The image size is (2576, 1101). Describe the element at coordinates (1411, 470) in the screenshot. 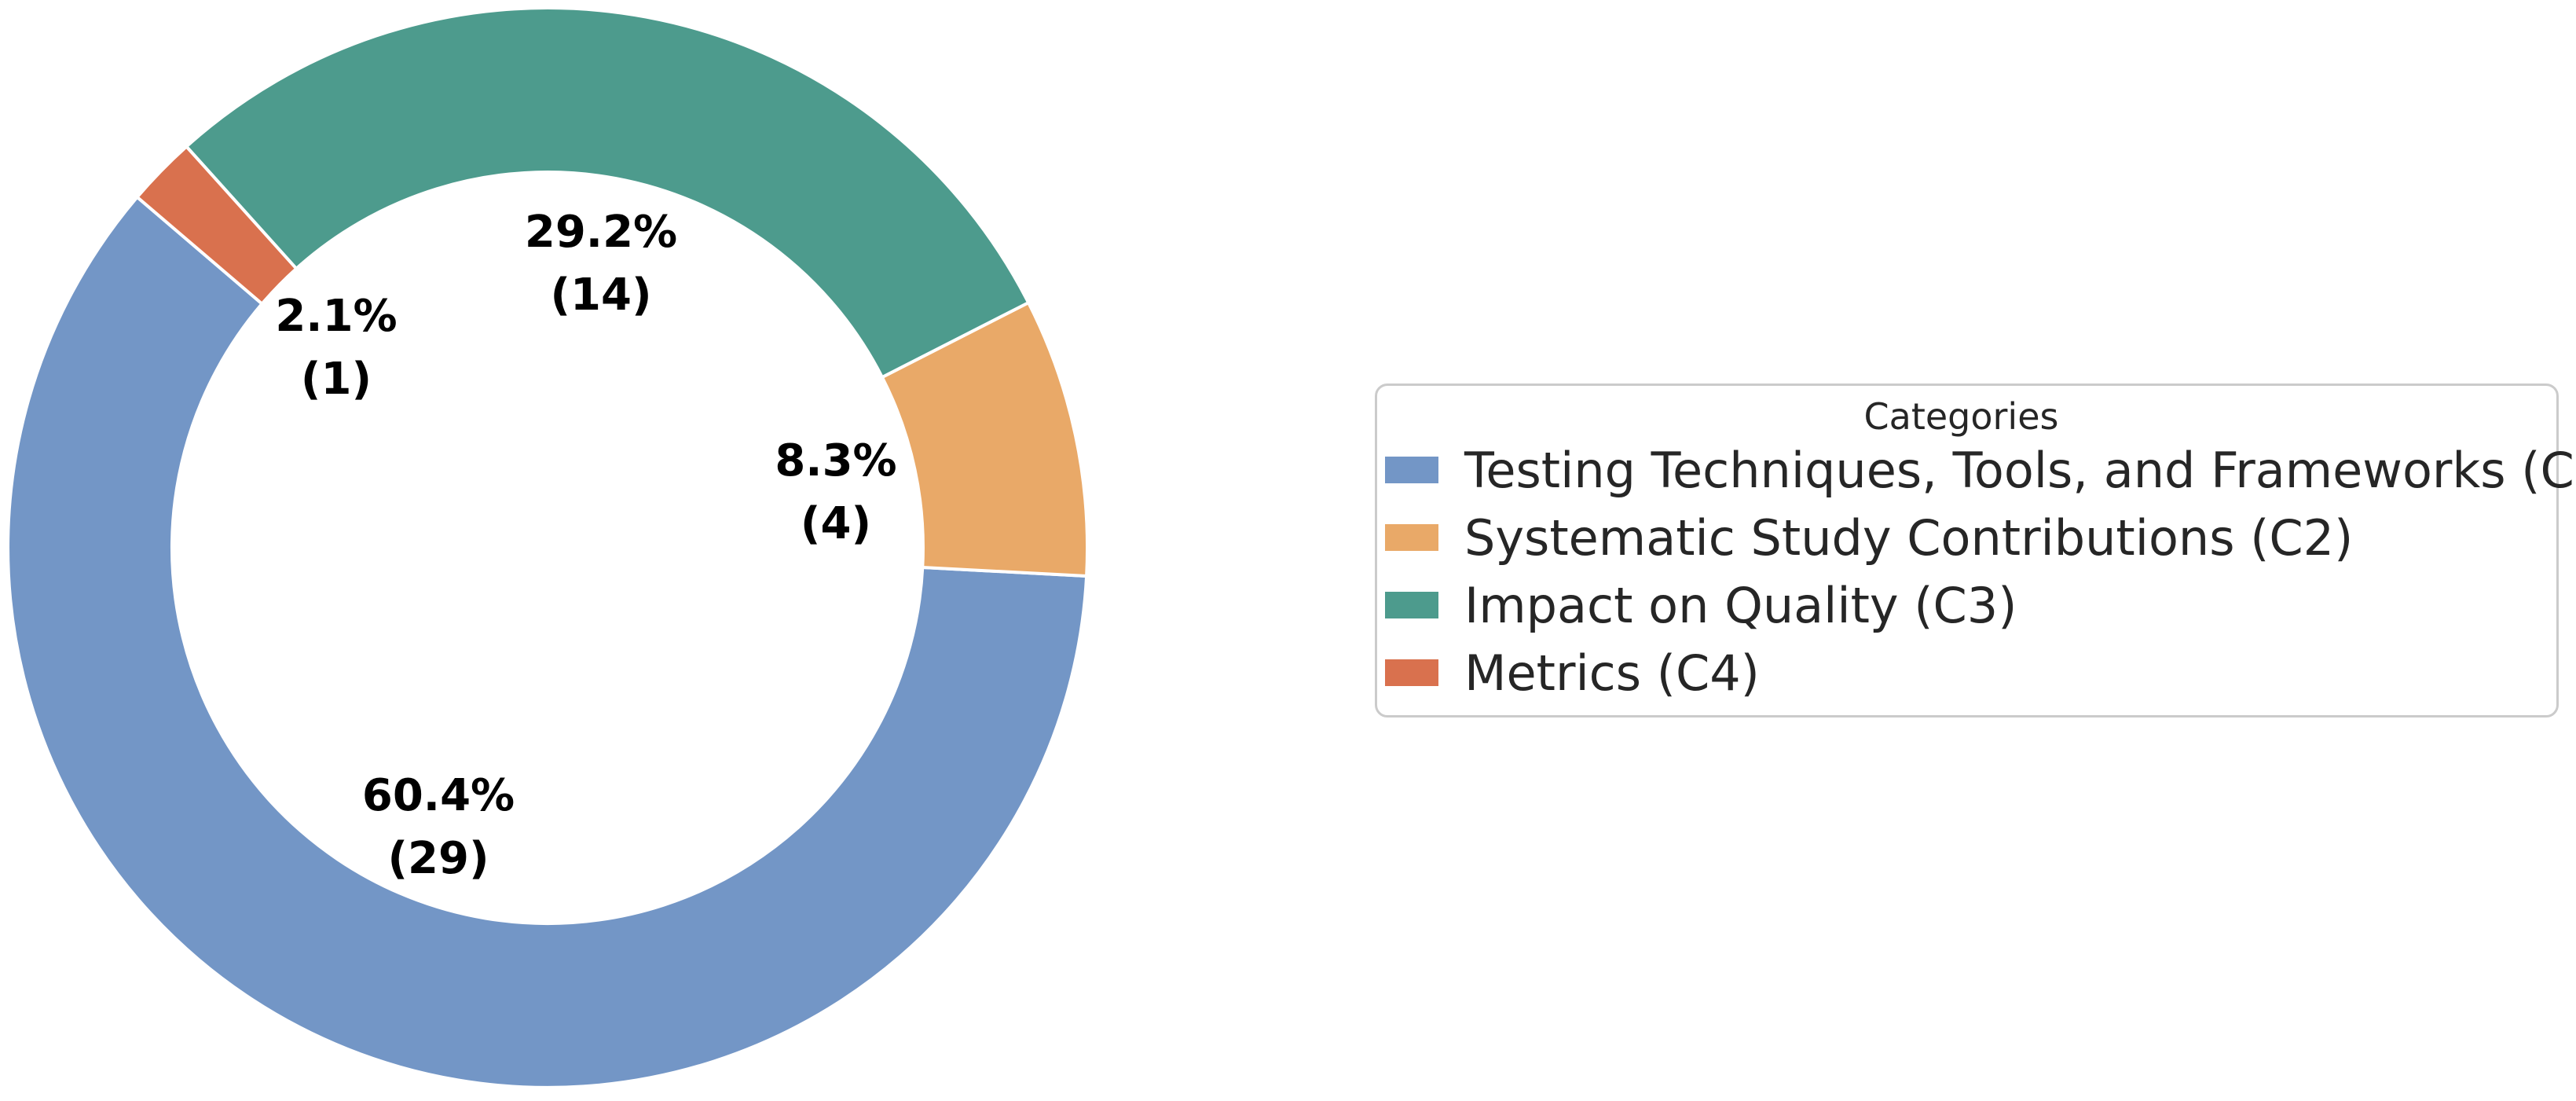

I see `legend-swatch-c1-icon` at that location.